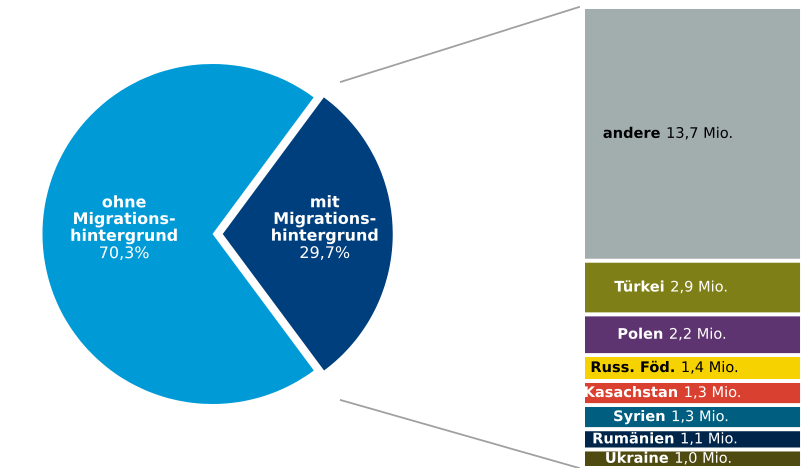  Describe the element at coordinates (698, 287) in the screenshot. I see `data-label: 2,9 Mio.` at that location.